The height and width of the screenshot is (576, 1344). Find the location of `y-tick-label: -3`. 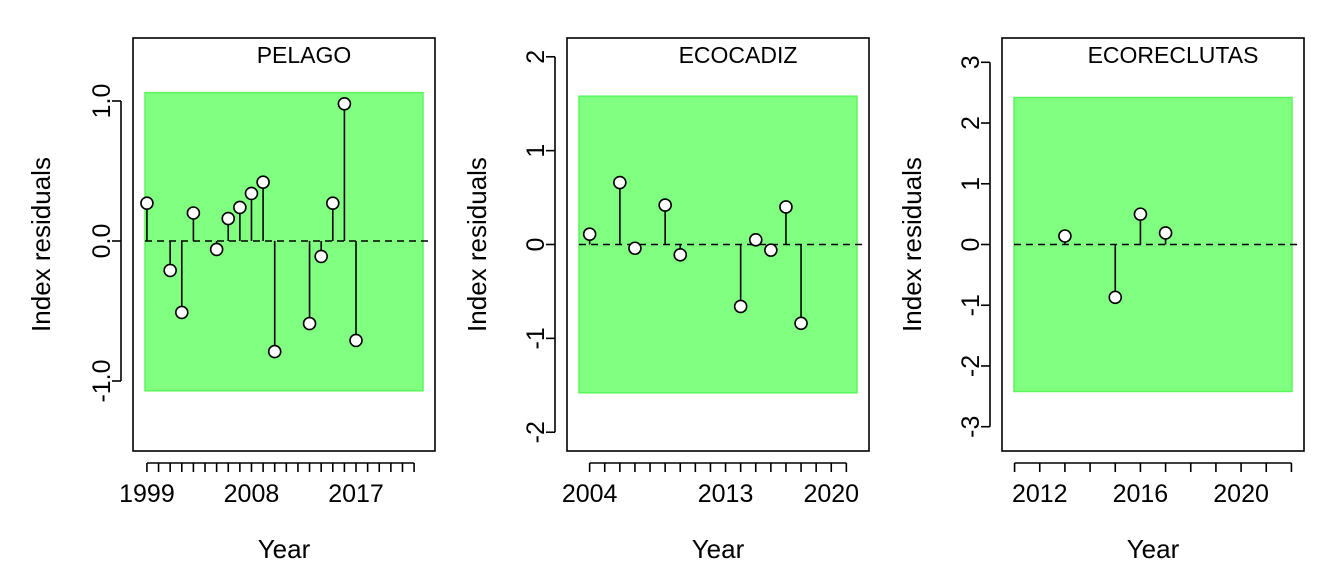

y-tick-label: -3 is located at coordinates (971, 427).